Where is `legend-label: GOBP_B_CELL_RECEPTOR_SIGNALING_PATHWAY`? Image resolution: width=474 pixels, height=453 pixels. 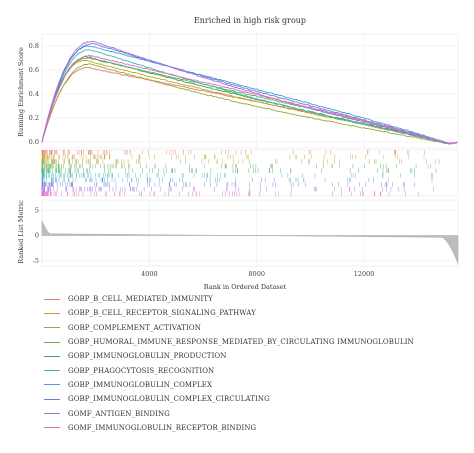 legend-label: GOBP_B_CELL_RECEPTOR_SIGNALING_PATHWAY is located at coordinates (162, 313).